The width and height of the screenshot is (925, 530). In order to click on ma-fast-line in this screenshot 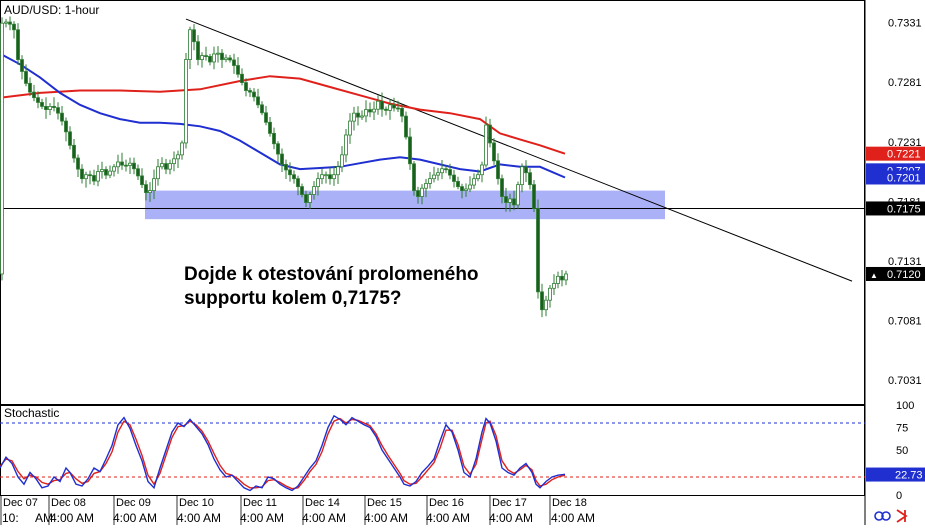, I will do `click(283, 115)`.